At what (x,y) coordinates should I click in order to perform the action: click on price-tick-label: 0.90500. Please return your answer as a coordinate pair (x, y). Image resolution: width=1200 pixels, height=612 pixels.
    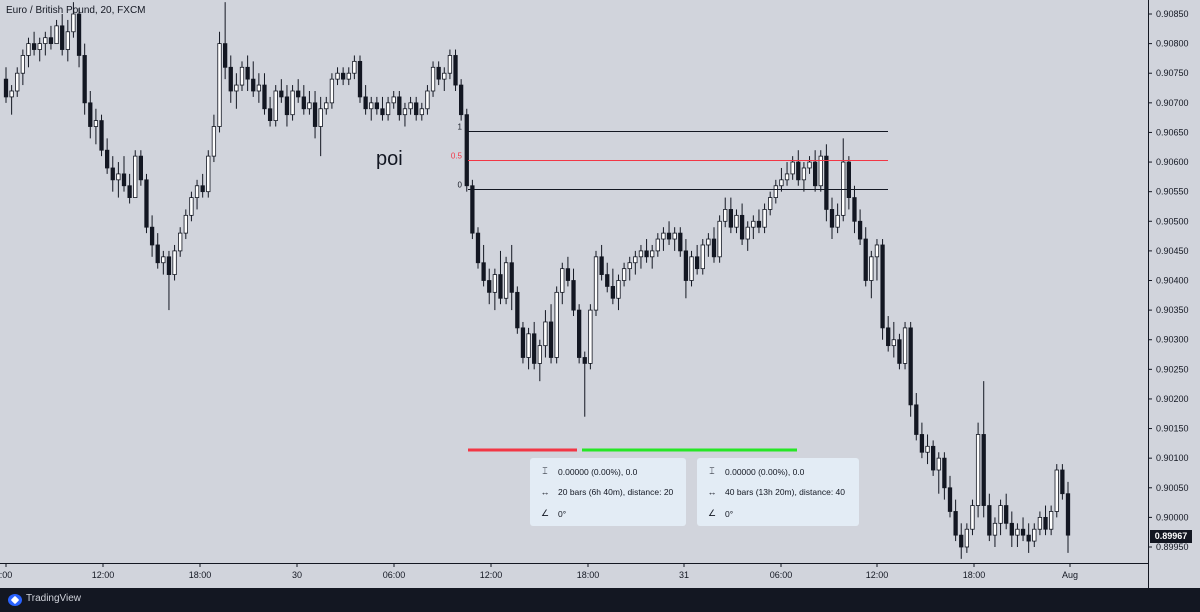
    Looking at the image, I should click on (1172, 221).